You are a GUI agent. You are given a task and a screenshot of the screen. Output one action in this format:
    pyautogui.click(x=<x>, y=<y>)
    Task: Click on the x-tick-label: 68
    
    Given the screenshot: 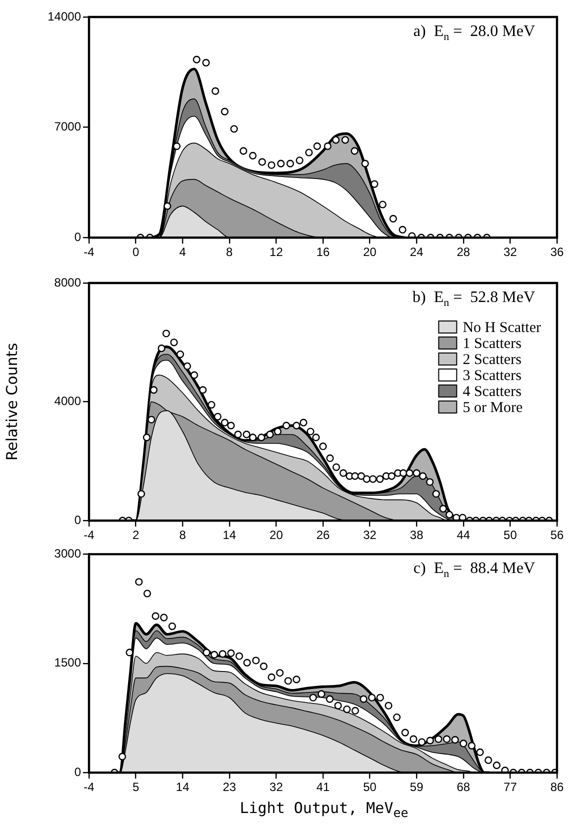 What is the action you would take?
    pyautogui.click(x=463, y=787)
    